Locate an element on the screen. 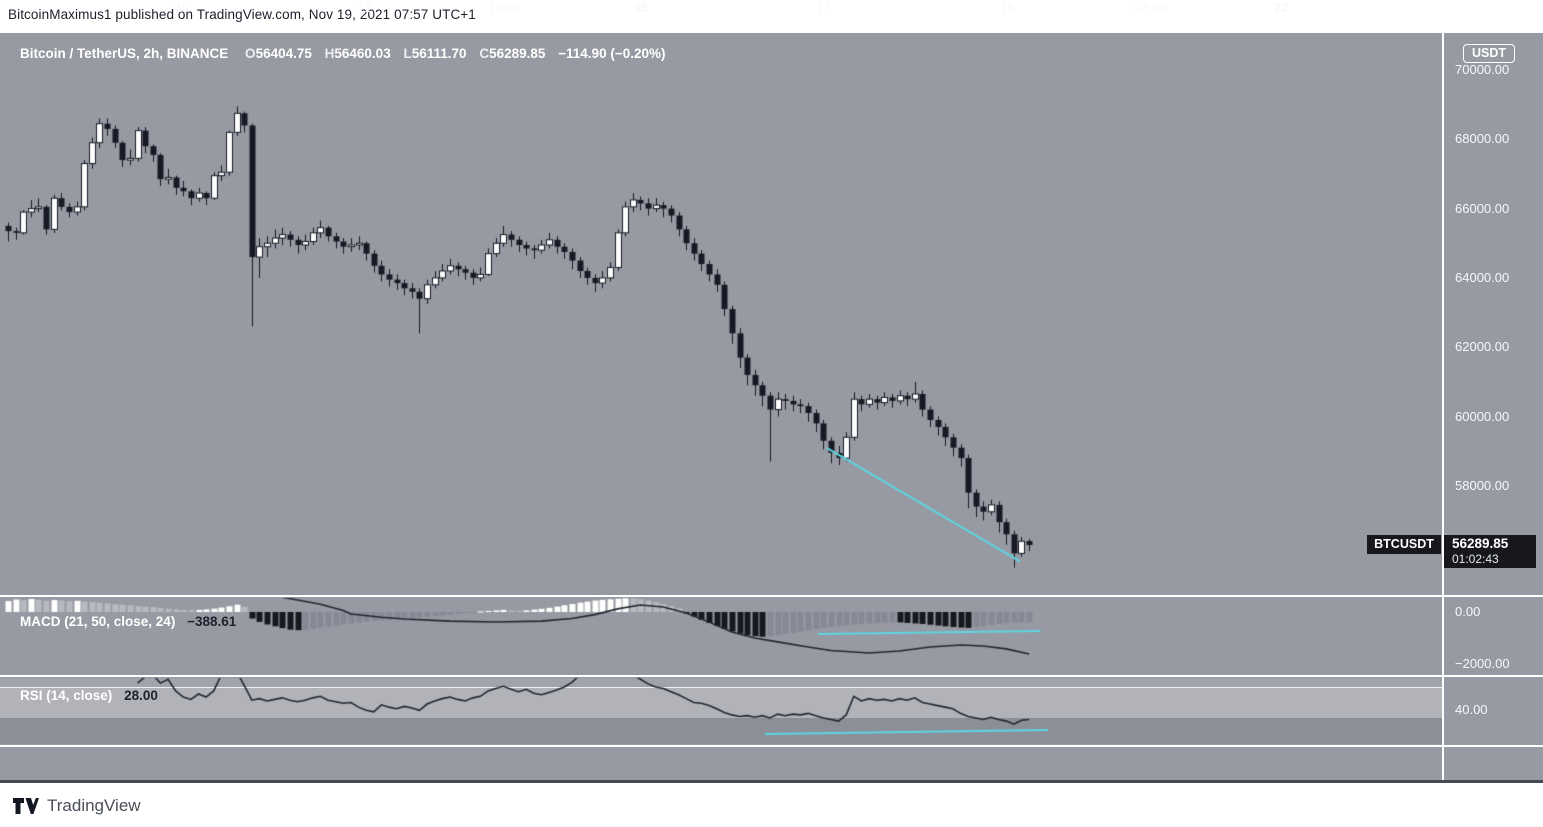  macd-value: −388.61 is located at coordinates (212, 621).